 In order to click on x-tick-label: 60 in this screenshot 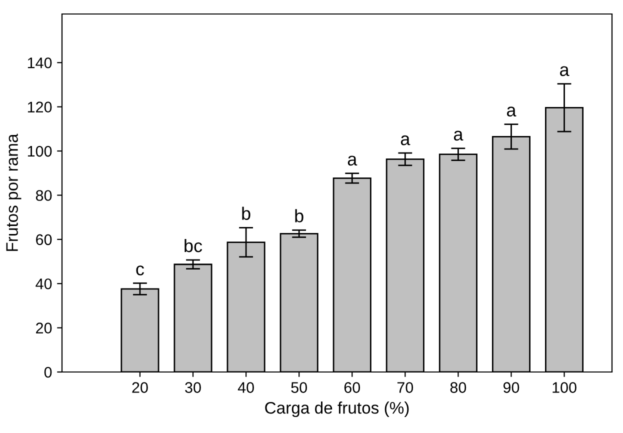, I will do `click(352, 387)`.